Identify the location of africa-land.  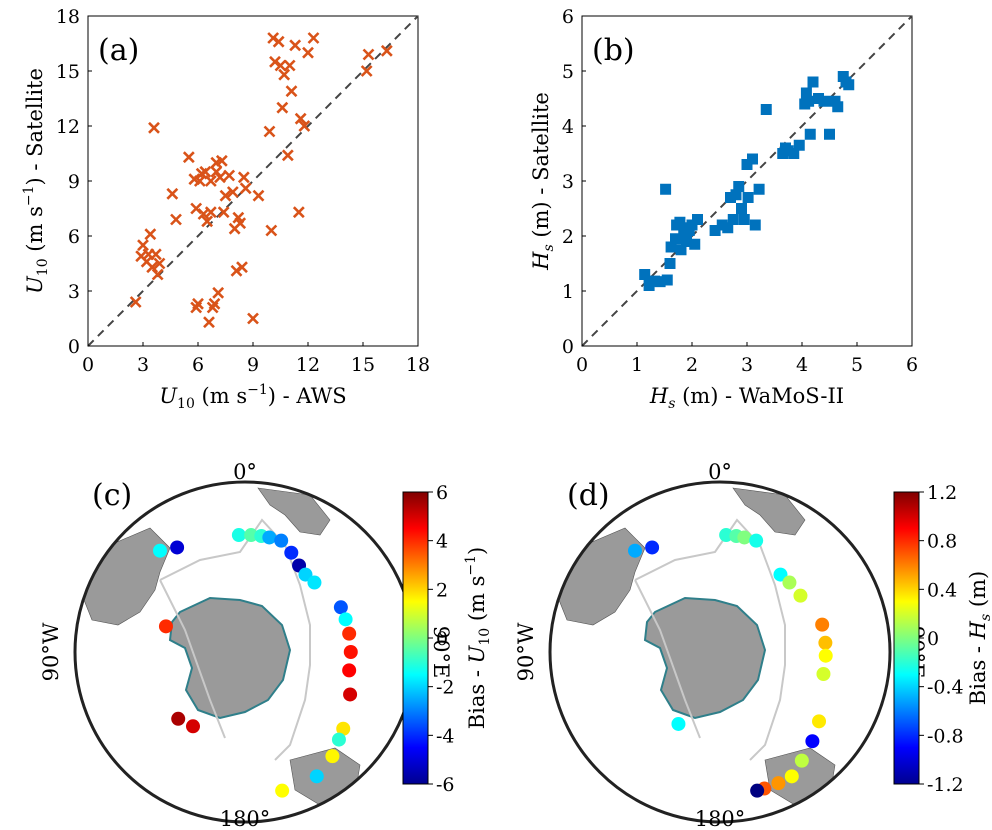
(294, 511).